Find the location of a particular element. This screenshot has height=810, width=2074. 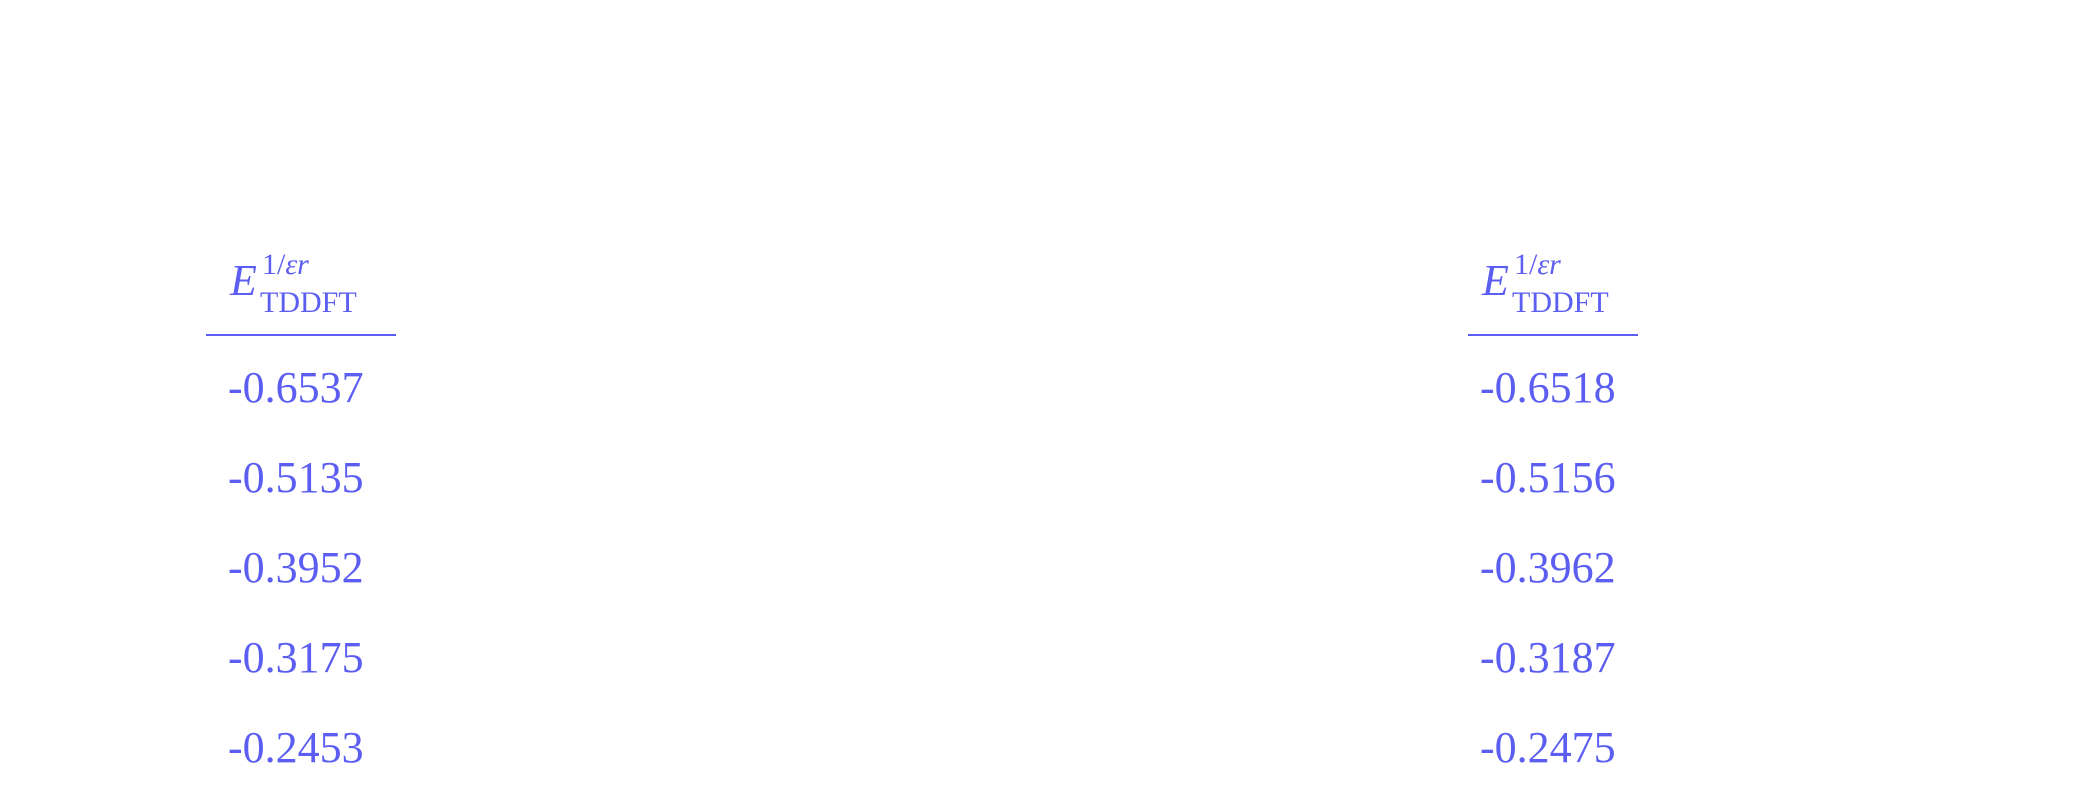

table-cell: -0.5135 is located at coordinates (296, 477).